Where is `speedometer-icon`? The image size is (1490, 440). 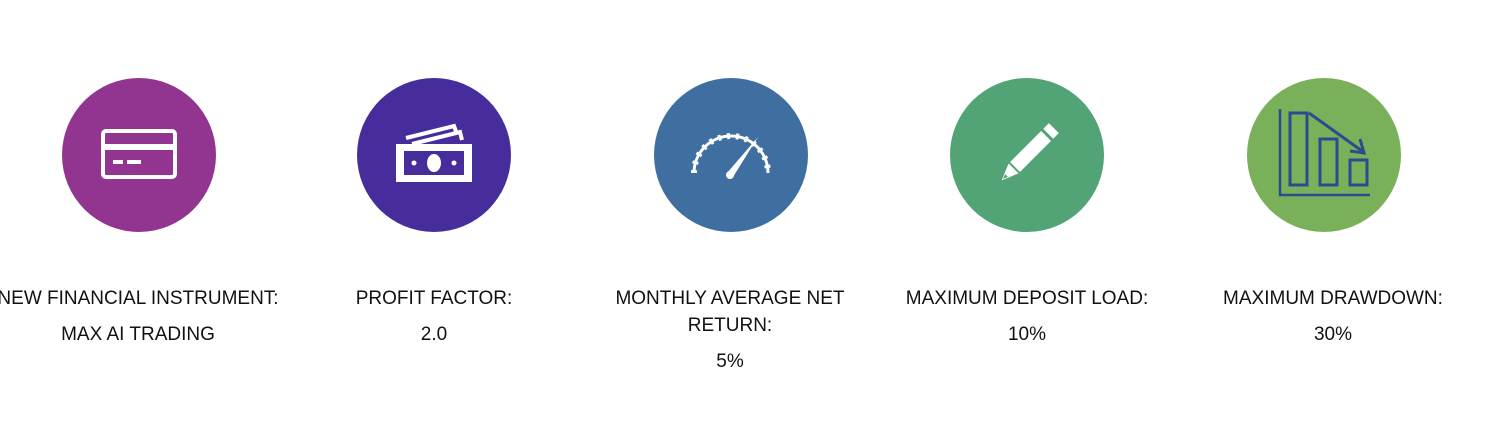 speedometer-icon is located at coordinates (731, 156).